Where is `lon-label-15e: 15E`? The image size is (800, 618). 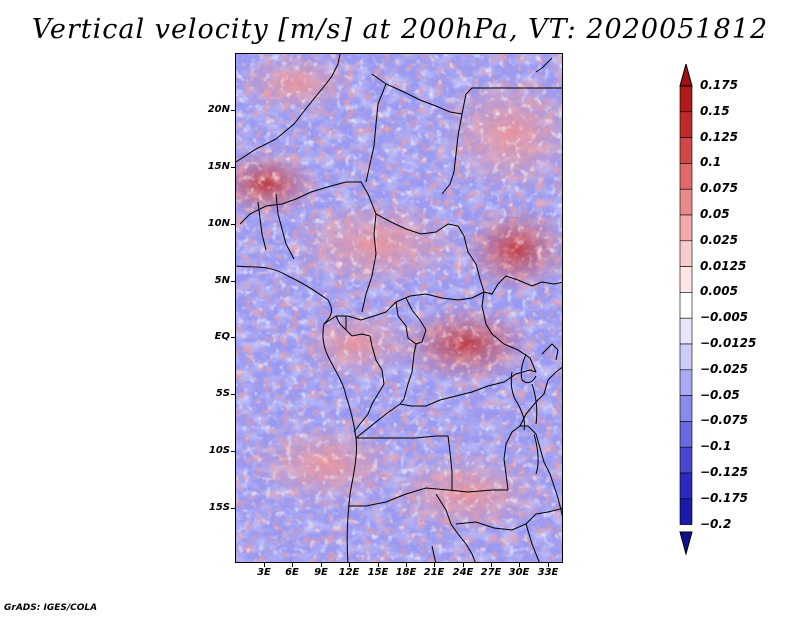
lon-label-15e: 15E is located at coordinates (378, 572).